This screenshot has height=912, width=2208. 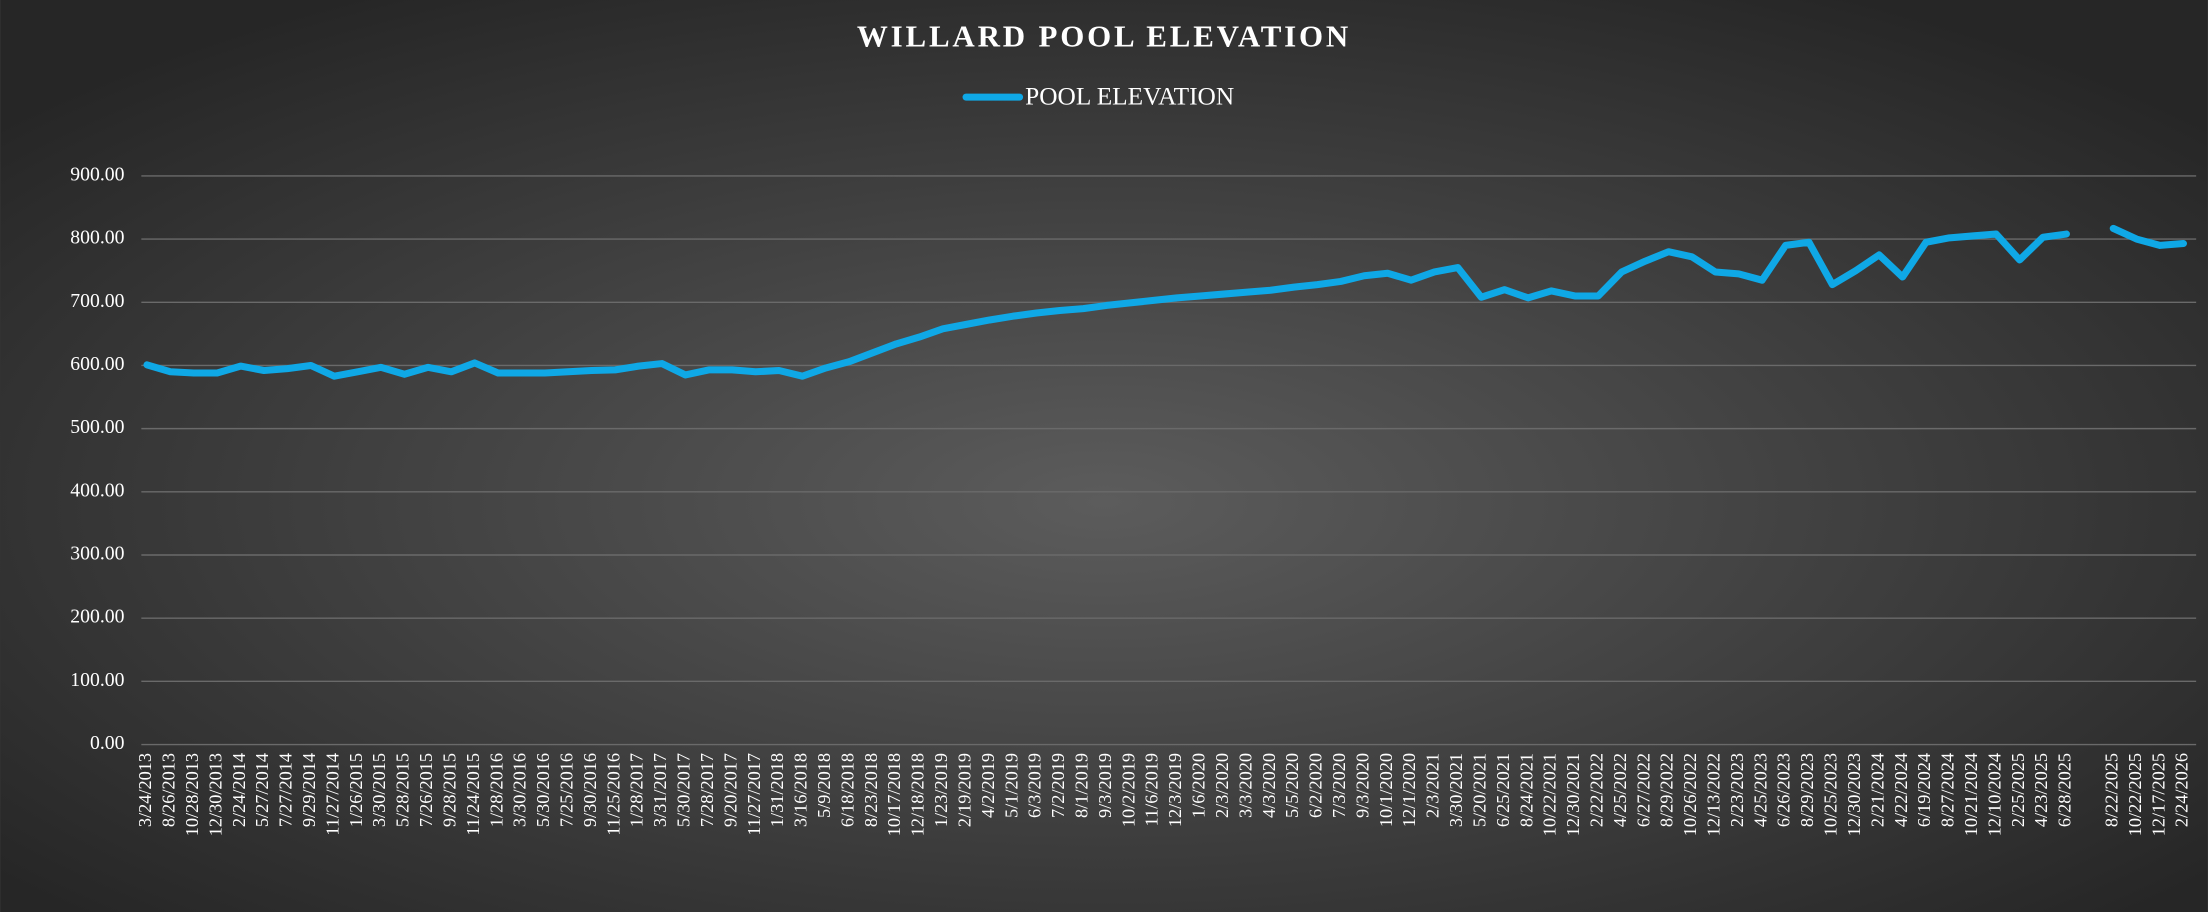 I want to click on x-tick-label: 12/30/2021, so click(x=1573, y=794).